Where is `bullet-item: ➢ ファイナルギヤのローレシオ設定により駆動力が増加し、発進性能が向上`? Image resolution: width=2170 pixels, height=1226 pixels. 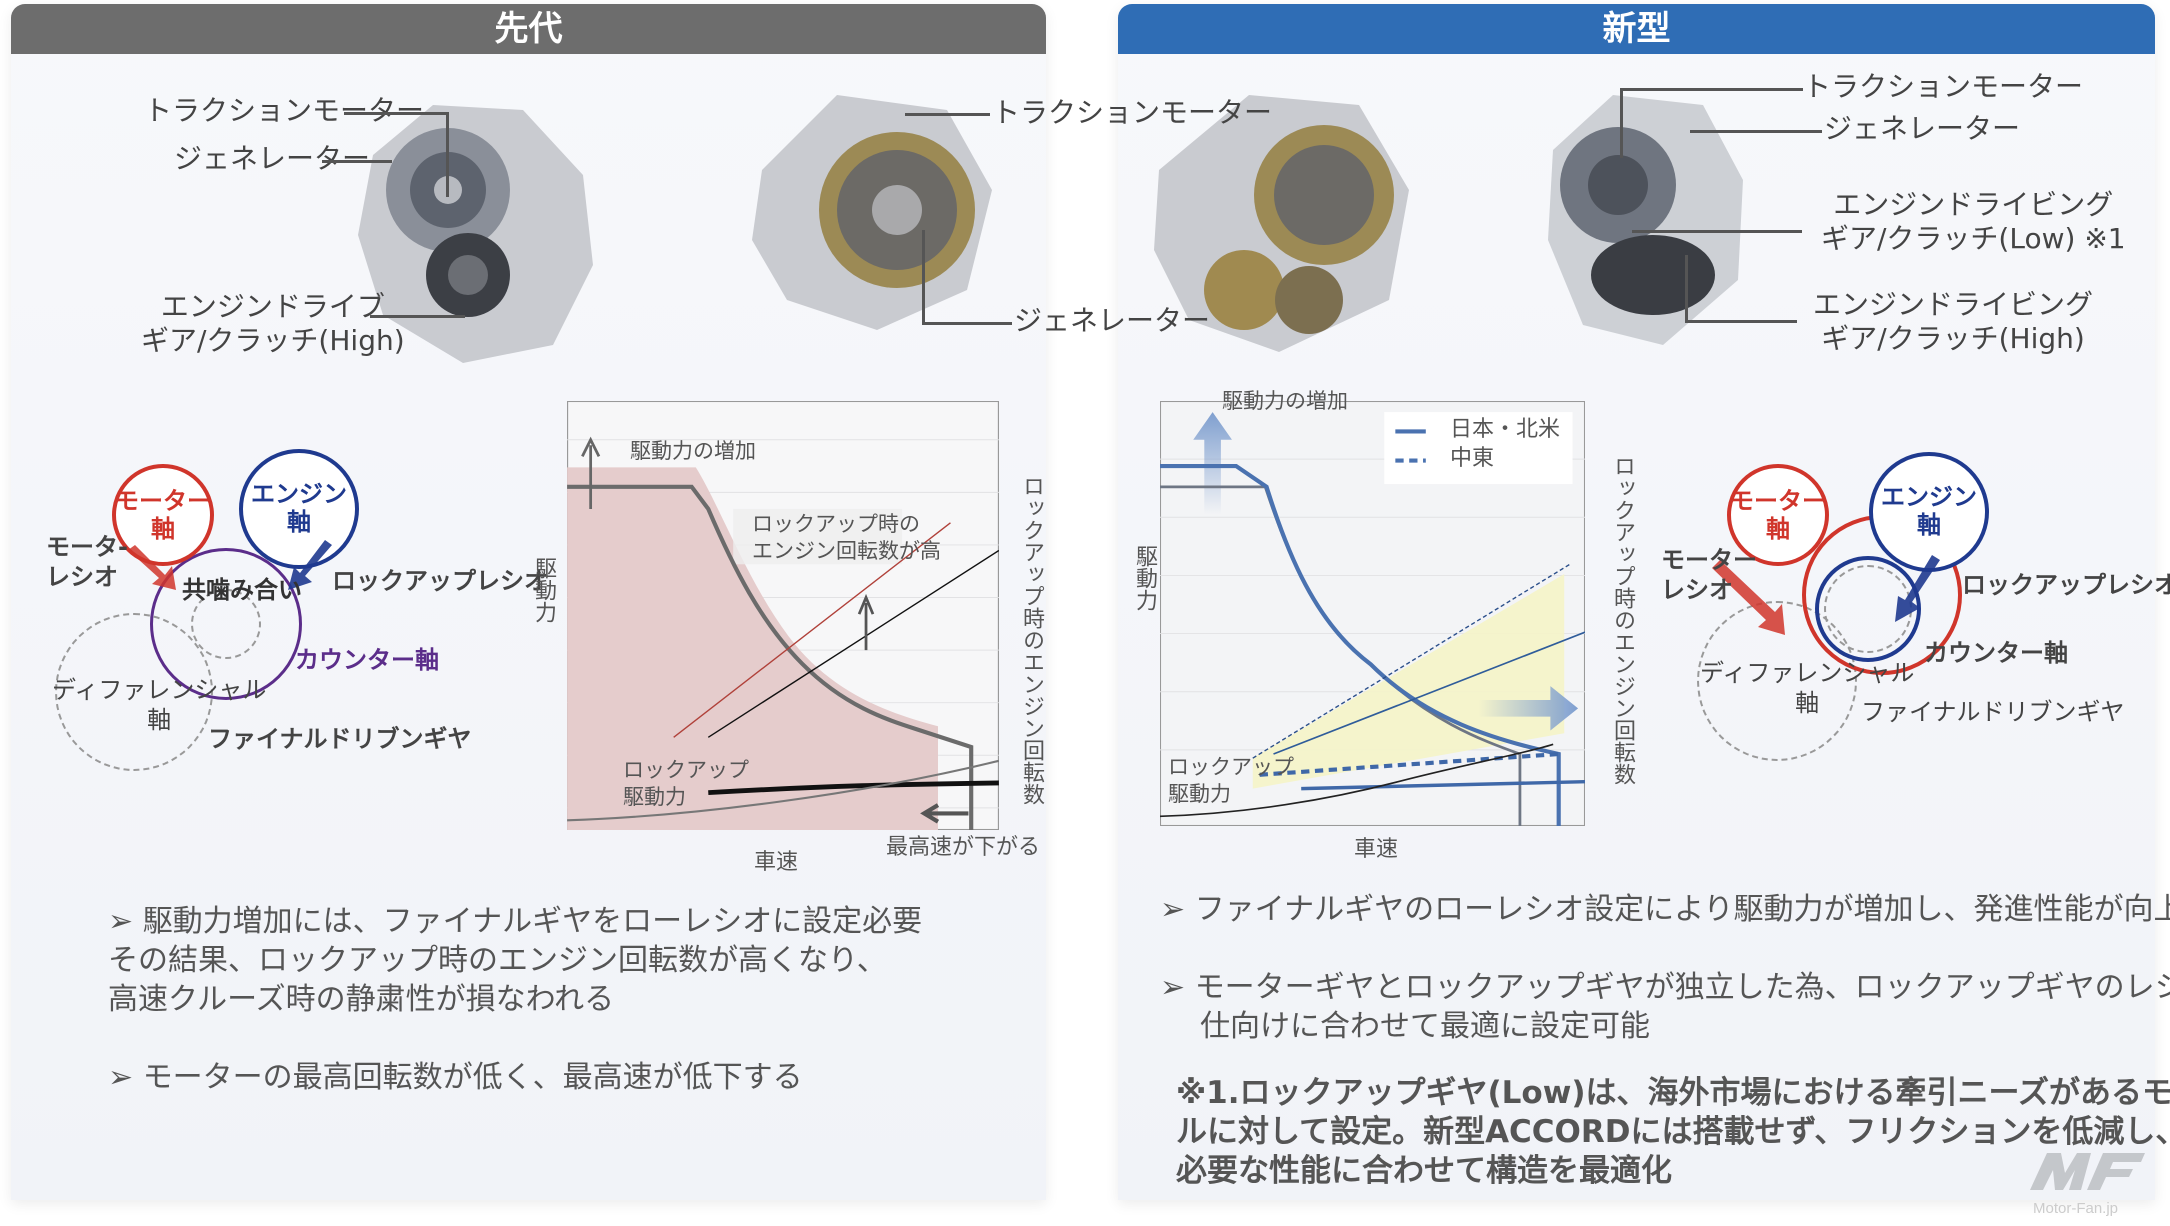
bullet-item: ➢ ファイナルギヤのローレシオ設定により駆動力が増加し、発進性能が向上 is located at coordinates (1665, 909).